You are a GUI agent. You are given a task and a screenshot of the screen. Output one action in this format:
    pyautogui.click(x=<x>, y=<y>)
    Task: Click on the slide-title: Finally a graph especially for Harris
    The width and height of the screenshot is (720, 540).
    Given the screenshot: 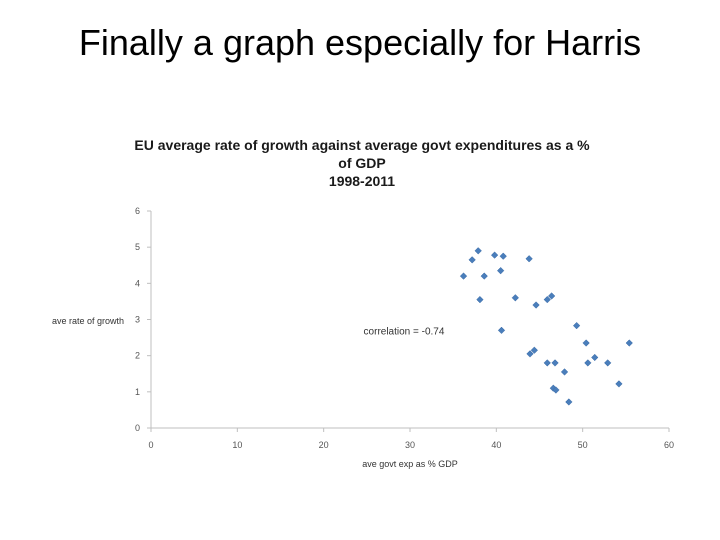 What is the action you would take?
    pyautogui.click(x=360, y=42)
    